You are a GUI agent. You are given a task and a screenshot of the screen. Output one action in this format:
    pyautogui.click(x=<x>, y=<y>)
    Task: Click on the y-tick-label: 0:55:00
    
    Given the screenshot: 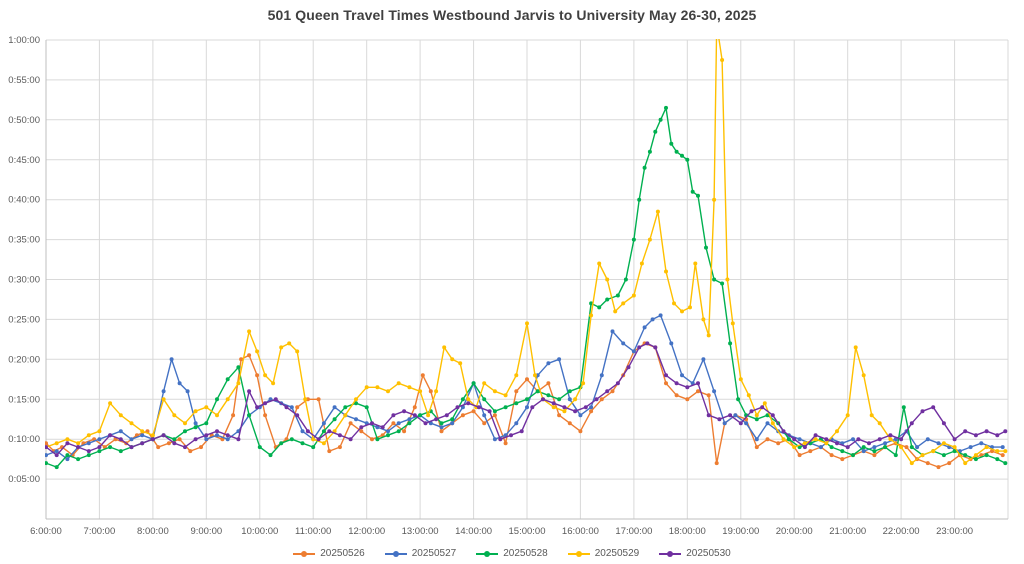 What is the action you would take?
    pyautogui.click(x=24, y=80)
    